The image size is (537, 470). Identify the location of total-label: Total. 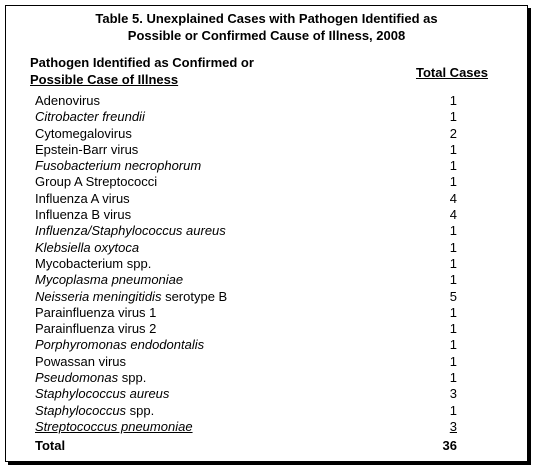
(50, 445).